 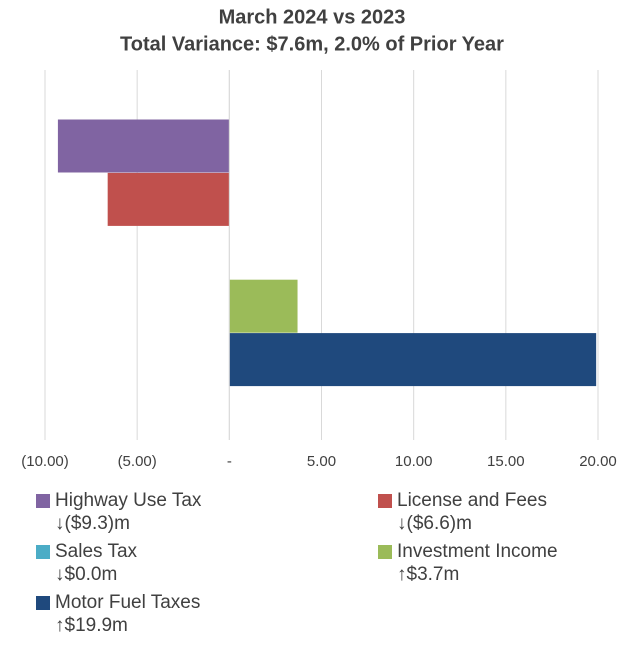 What do you see at coordinates (92, 523) in the screenshot?
I see `value-label: ↓($9.3)m` at bounding box center [92, 523].